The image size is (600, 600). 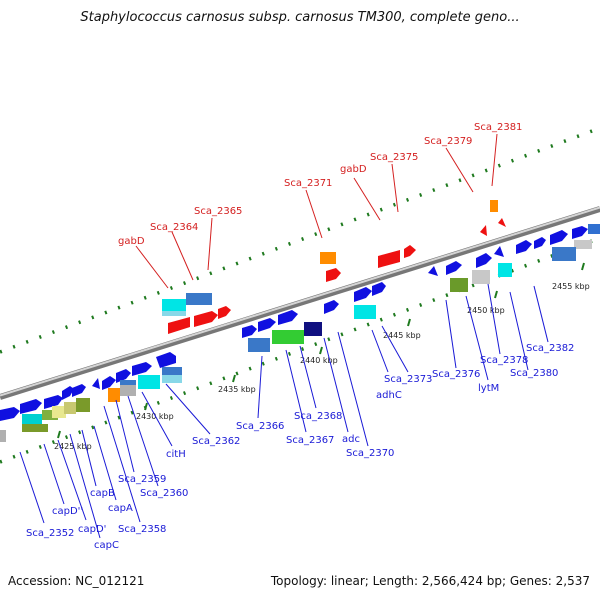 What do you see at coordinates (76, 581) in the screenshot?
I see `accession-text: Accession: NC_012121` at bounding box center [76, 581].